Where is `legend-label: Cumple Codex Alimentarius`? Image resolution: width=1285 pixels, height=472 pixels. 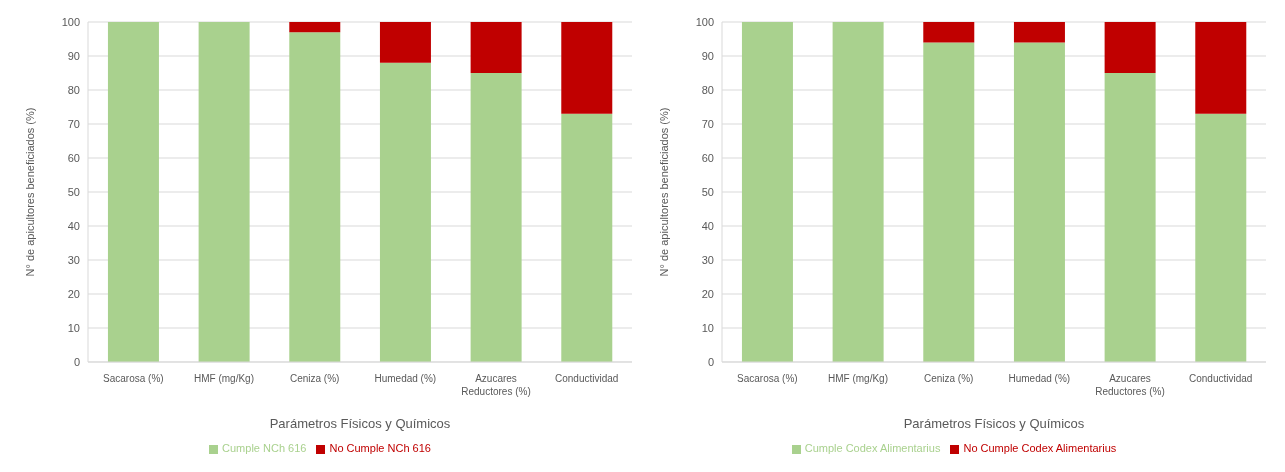 legend-label: Cumple Codex Alimentarius is located at coordinates (872, 448).